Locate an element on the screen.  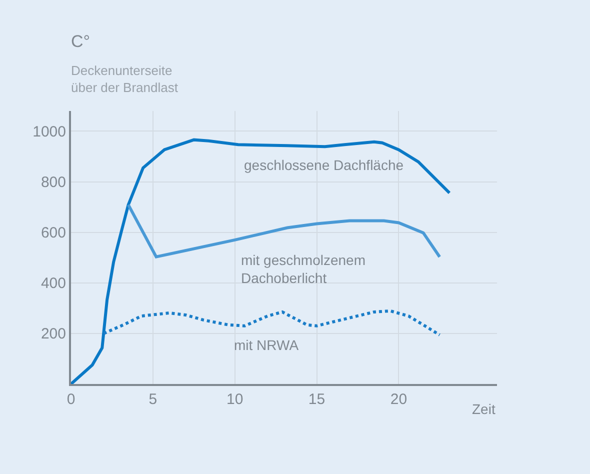
x-tick-label: 20 is located at coordinates (399, 399).